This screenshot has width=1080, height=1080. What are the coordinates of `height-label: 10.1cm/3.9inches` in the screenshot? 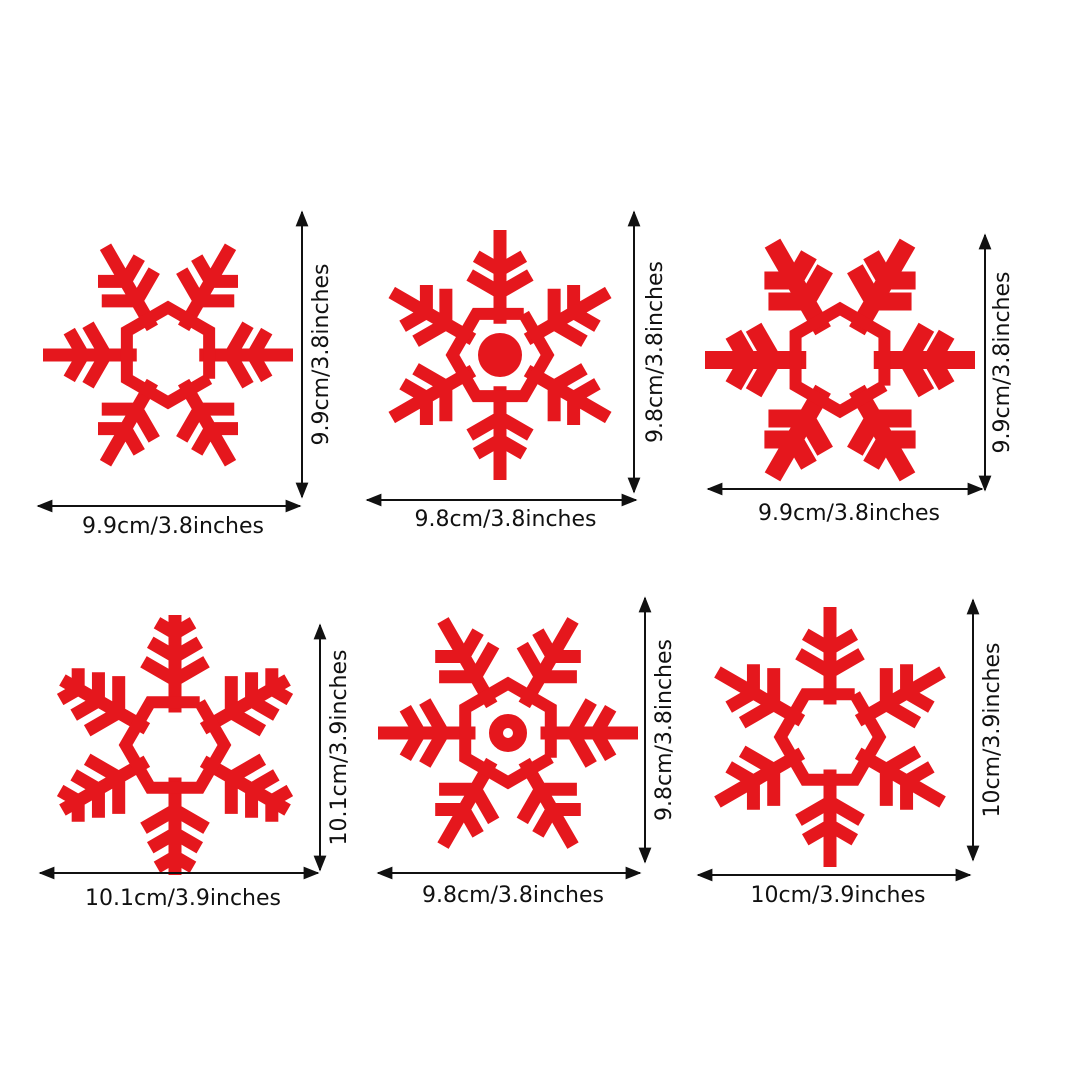 It's located at (339, 747).